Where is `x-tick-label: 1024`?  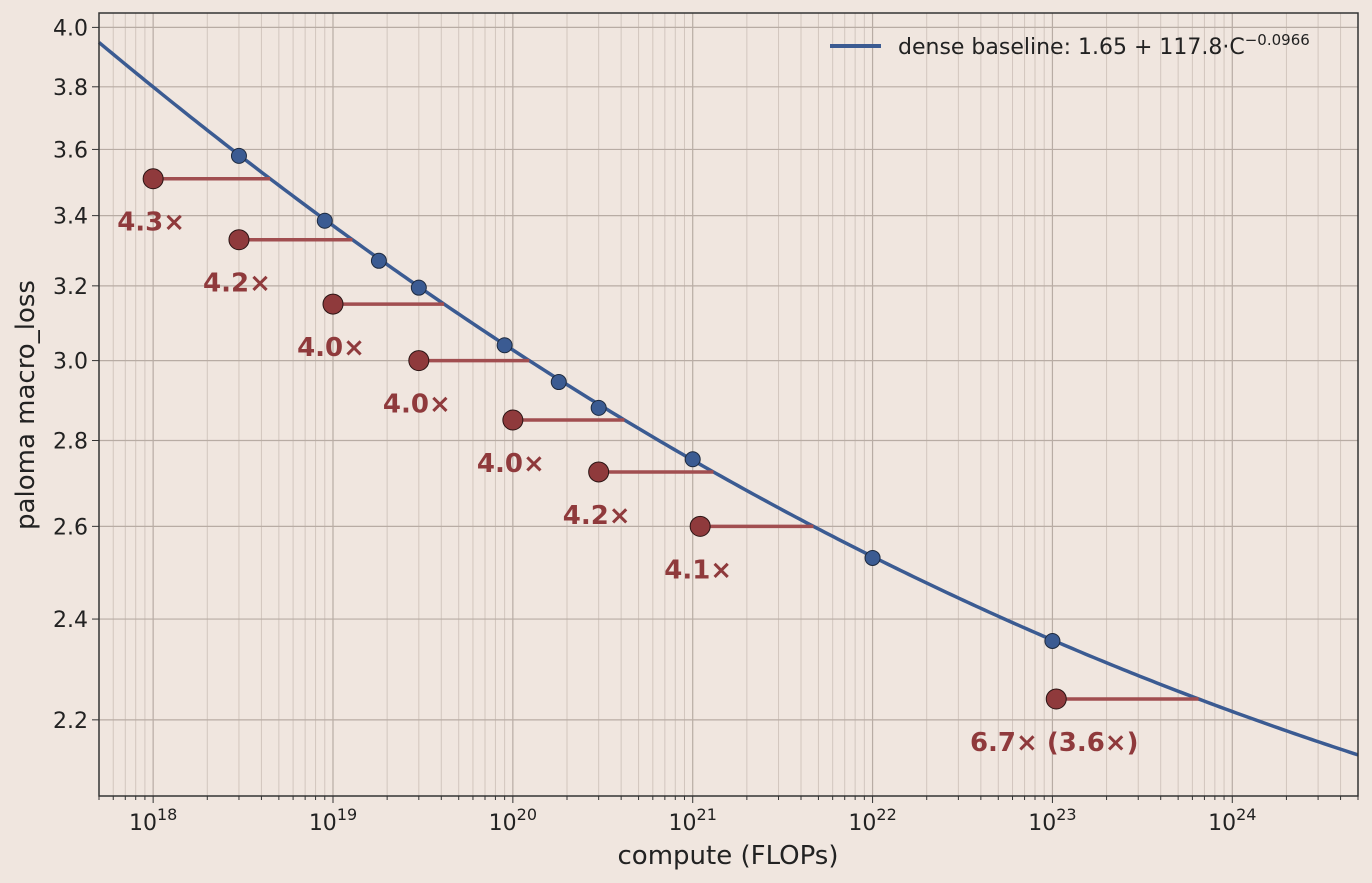 x-tick-label: 1024 is located at coordinates (1232, 820).